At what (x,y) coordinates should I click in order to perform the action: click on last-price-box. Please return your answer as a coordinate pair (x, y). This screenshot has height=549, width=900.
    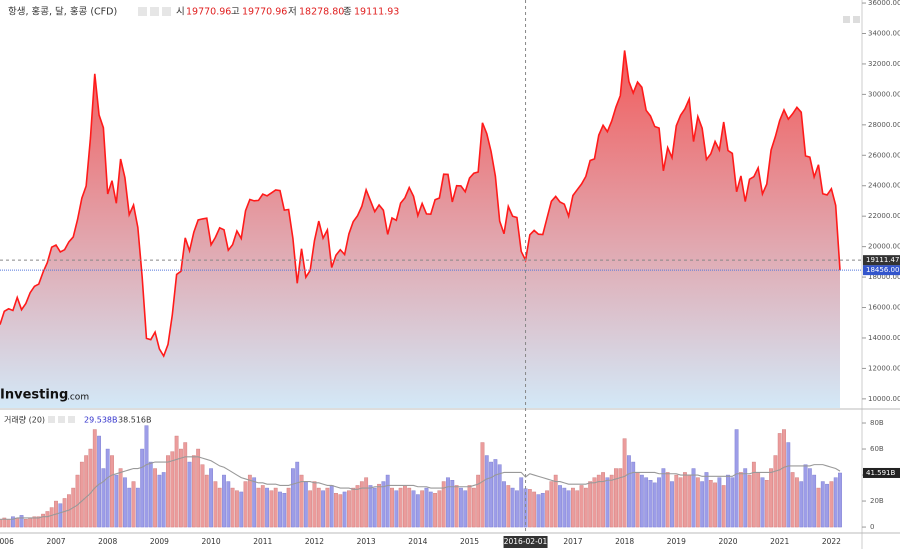
    Looking at the image, I should click on (881, 270).